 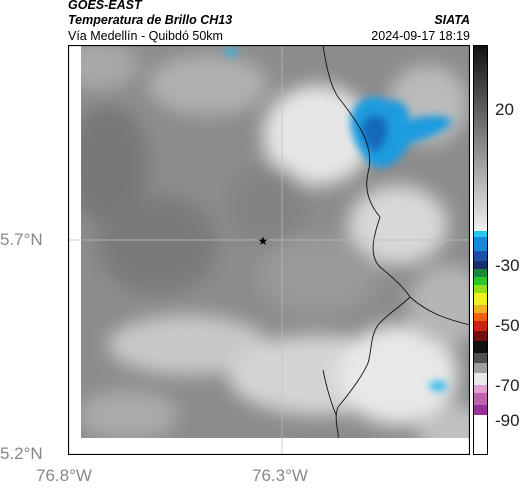 I want to click on colorbar-tick-minus70: -70, so click(x=507, y=385).